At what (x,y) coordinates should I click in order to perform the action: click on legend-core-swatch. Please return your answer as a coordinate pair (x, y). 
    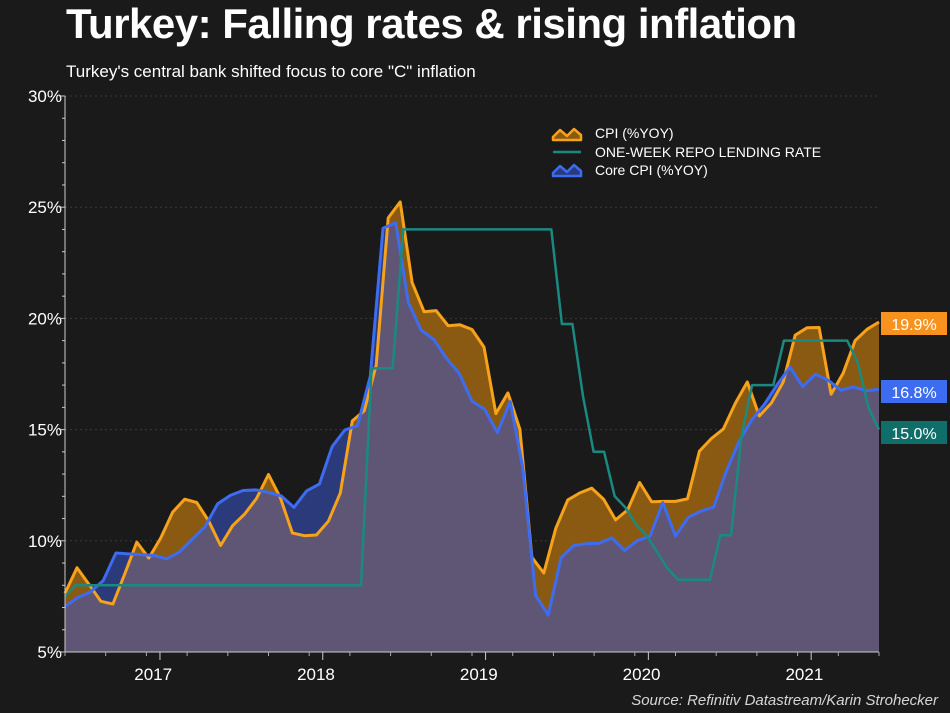
    Looking at the image, I should click on (567, 170).